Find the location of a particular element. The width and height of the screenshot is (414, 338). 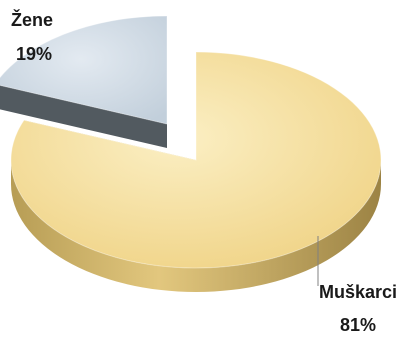

slice-zene-cut-face is located at coordinates (83, 116).